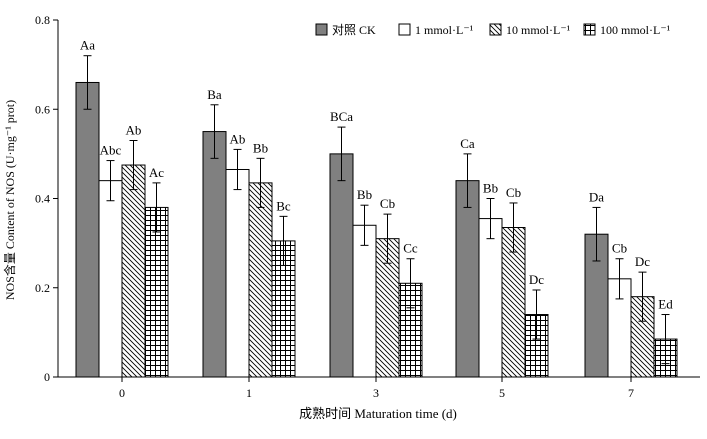 The width and height of the screenshot is (707, 439). I want to click on significance-label: Ca, so click(467, 143).